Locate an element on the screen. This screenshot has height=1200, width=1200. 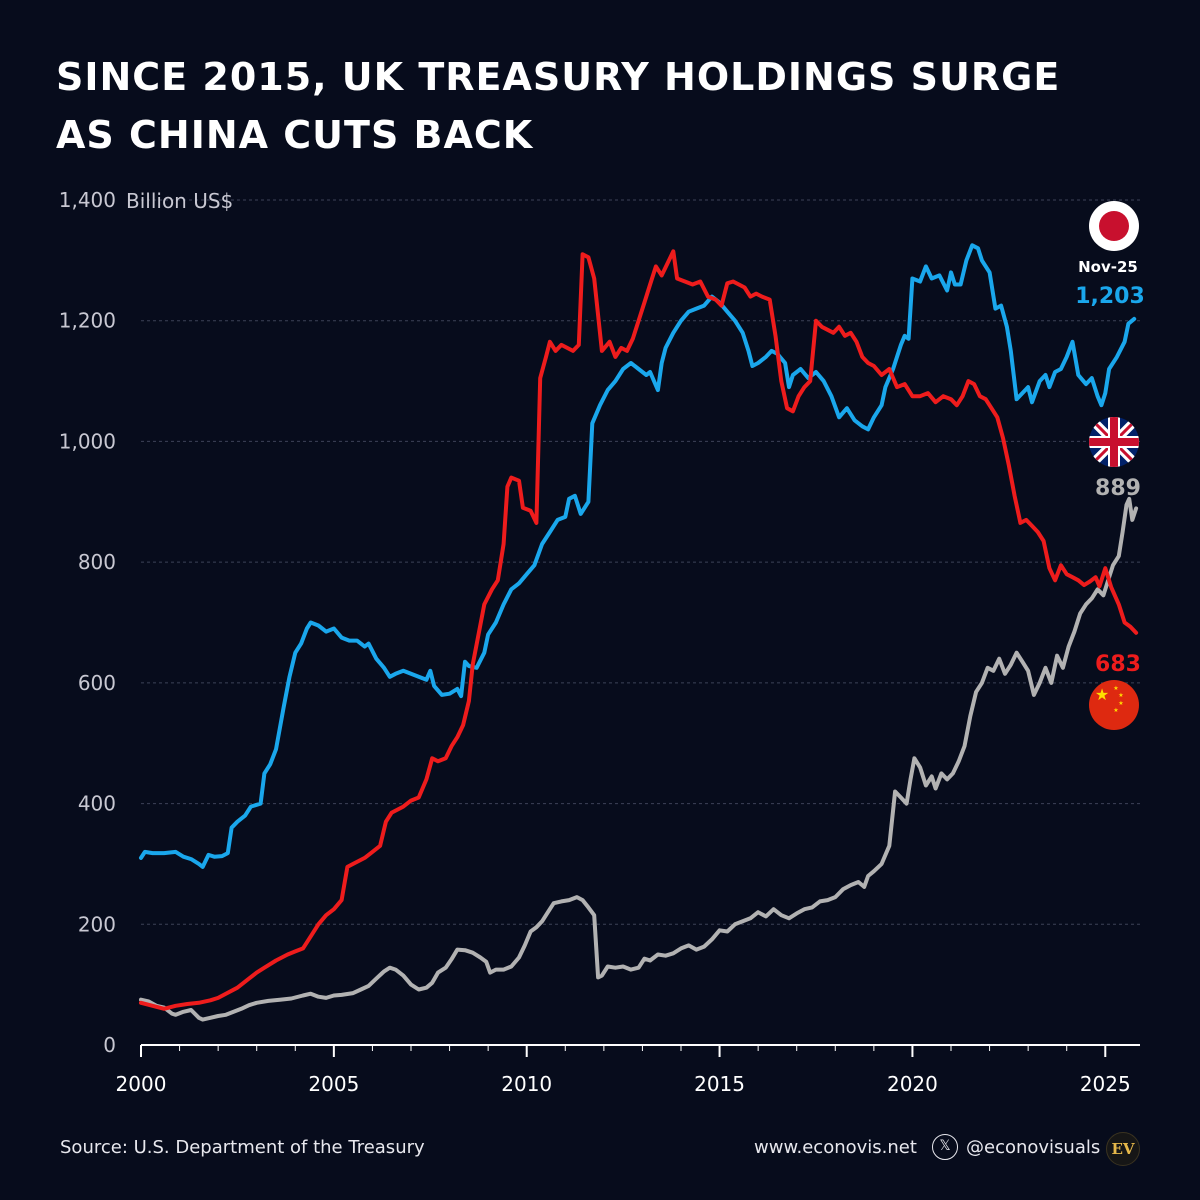
y-tick-label: 800 is located at coordinates (97, 562).